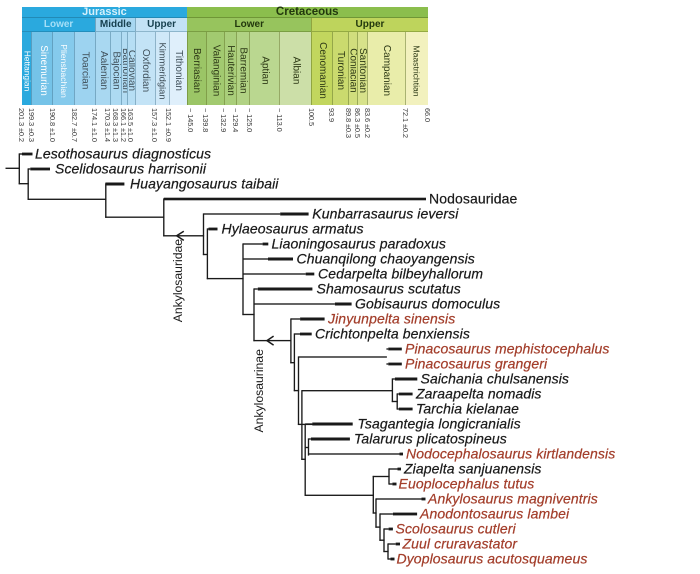 The width and height of the screenshot is (700, 574). Describe the element at coordinates (476, 364) in the screenshot. I see `svg-text: Pinacosaurus grangeri` at that location.